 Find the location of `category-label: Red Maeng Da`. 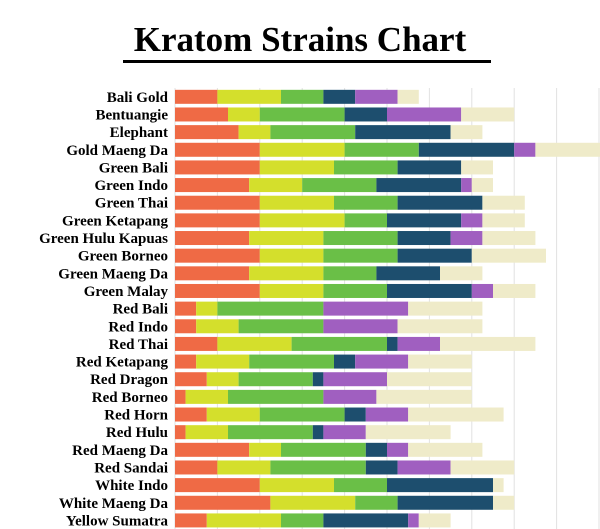

category-label: Red Maeng Da is located at coordinates (120, 451).